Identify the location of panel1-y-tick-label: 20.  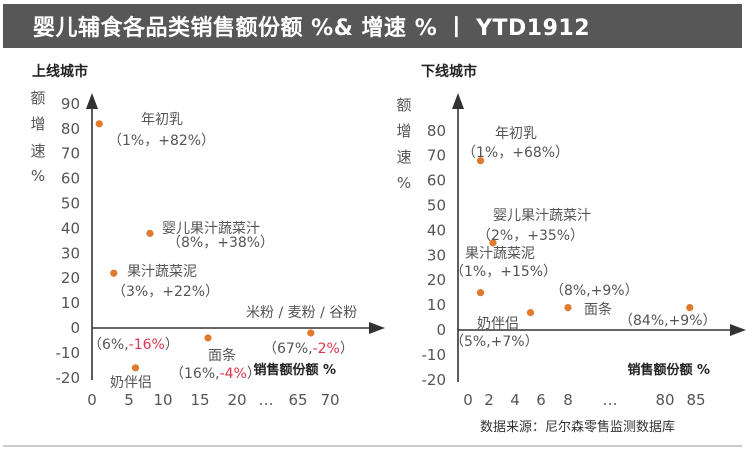
(70, 278).